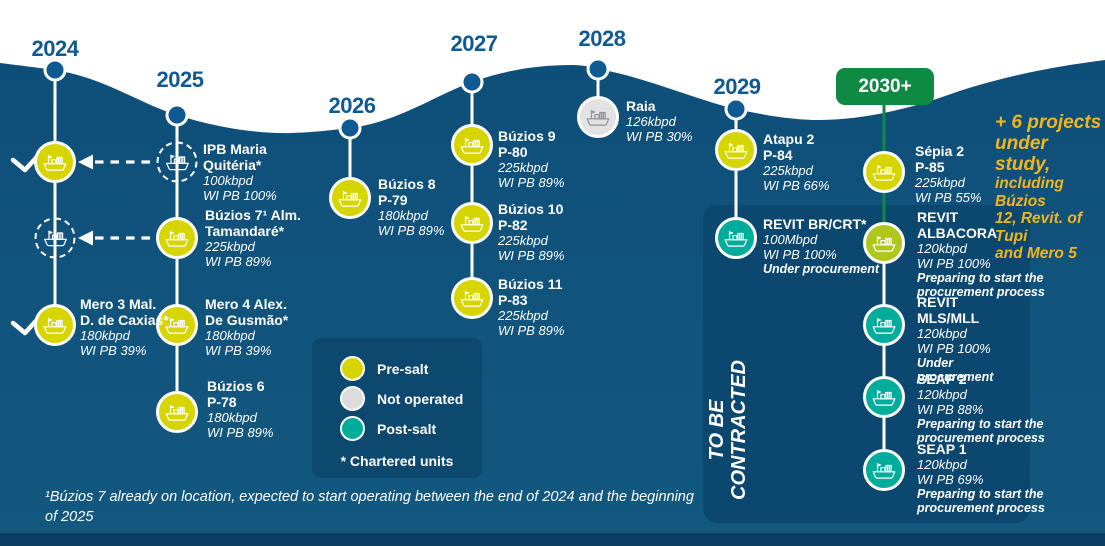 This screenshot has height=546, width=1105. I want to click on not-operated-dot-icon, so click(352, 398).